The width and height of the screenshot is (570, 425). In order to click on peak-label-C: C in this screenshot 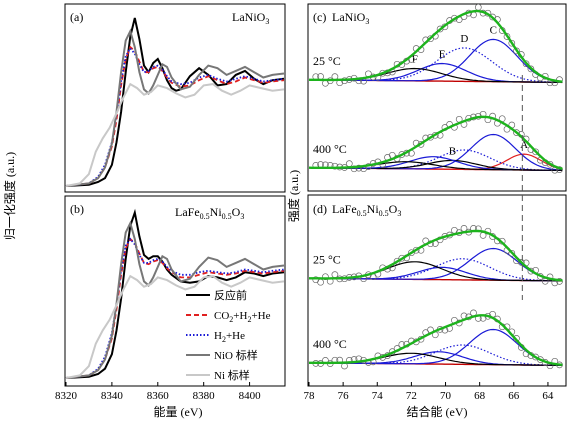, I will do `click(493, 30)`.